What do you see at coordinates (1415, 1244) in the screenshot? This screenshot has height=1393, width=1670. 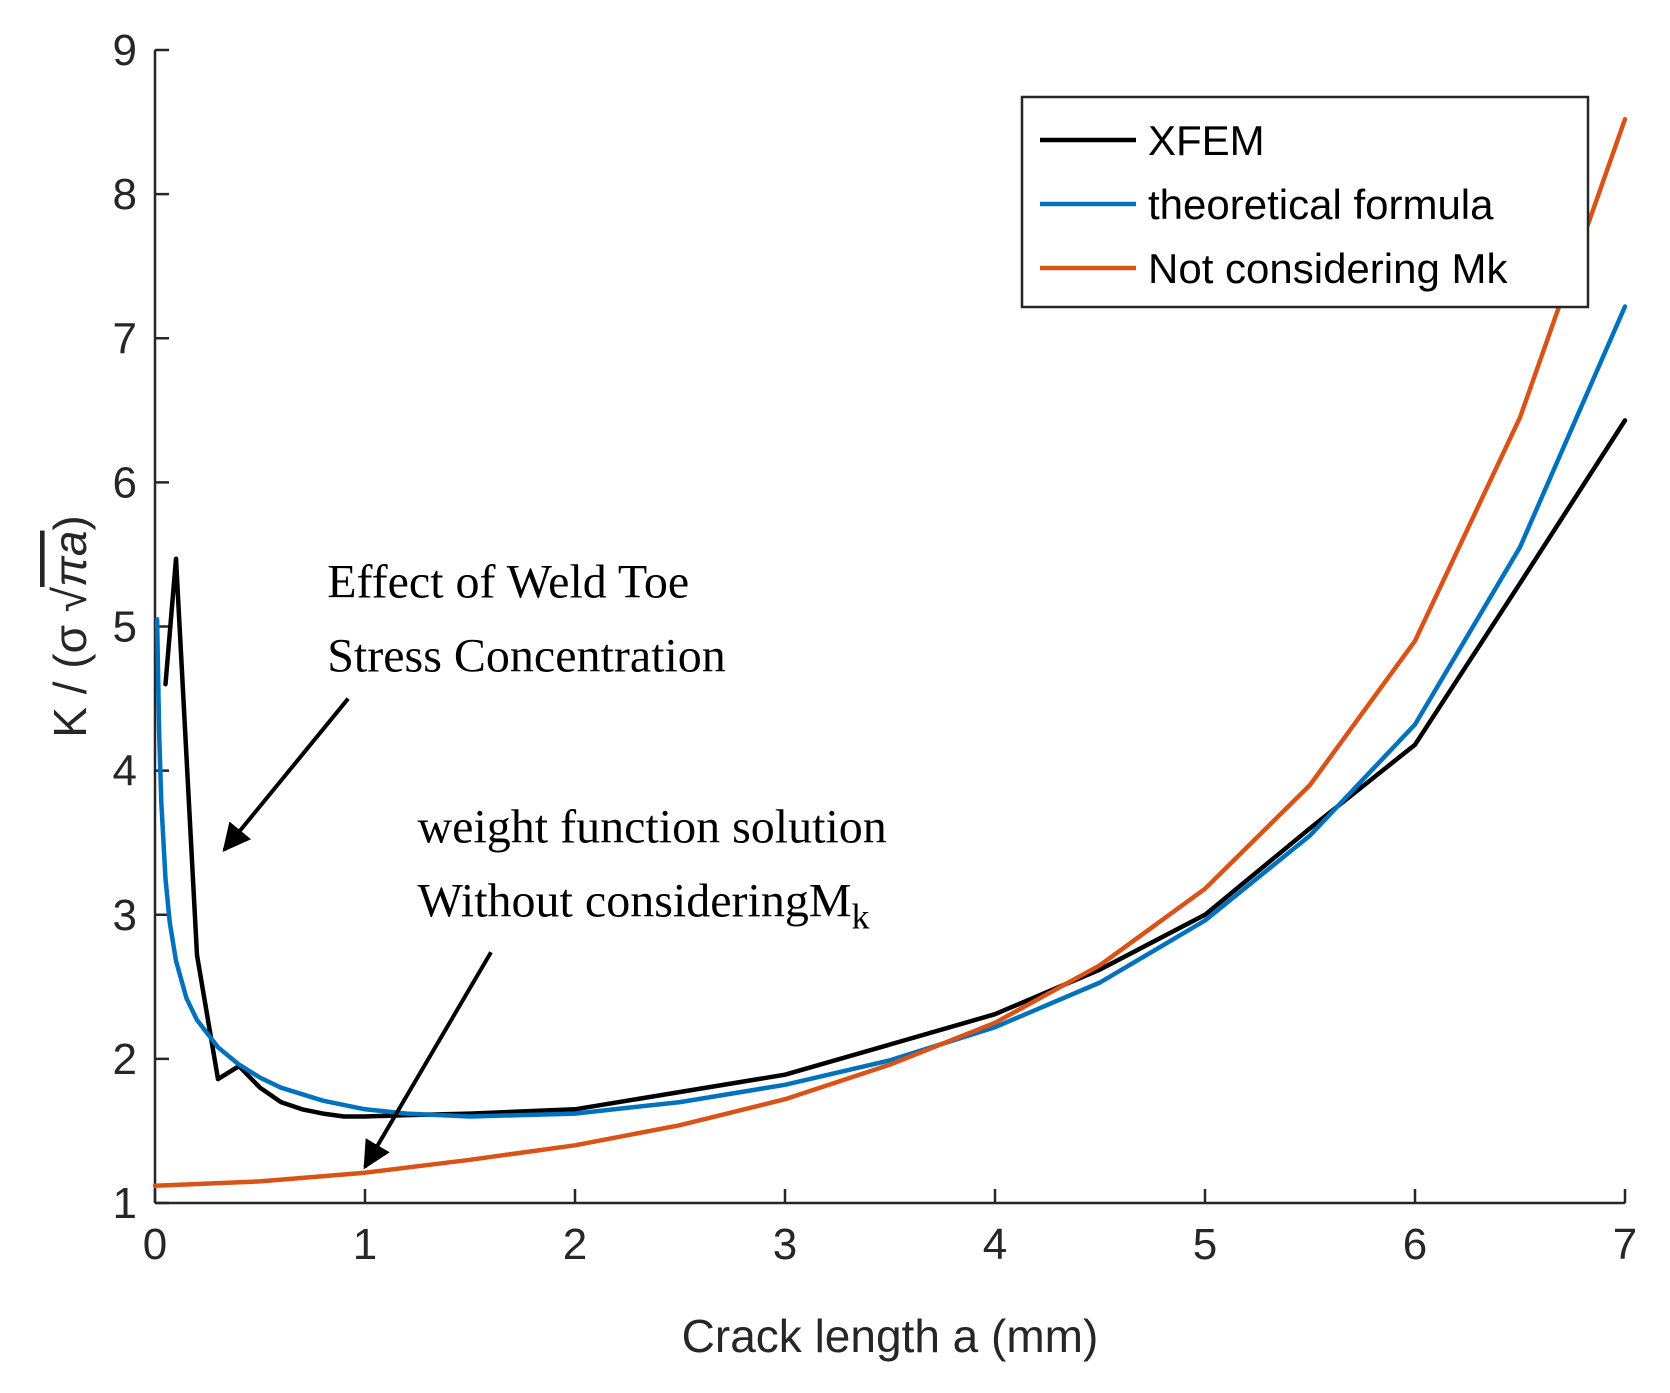 I see `x-tick-label: 6` at bounding box center [1415, 1244].